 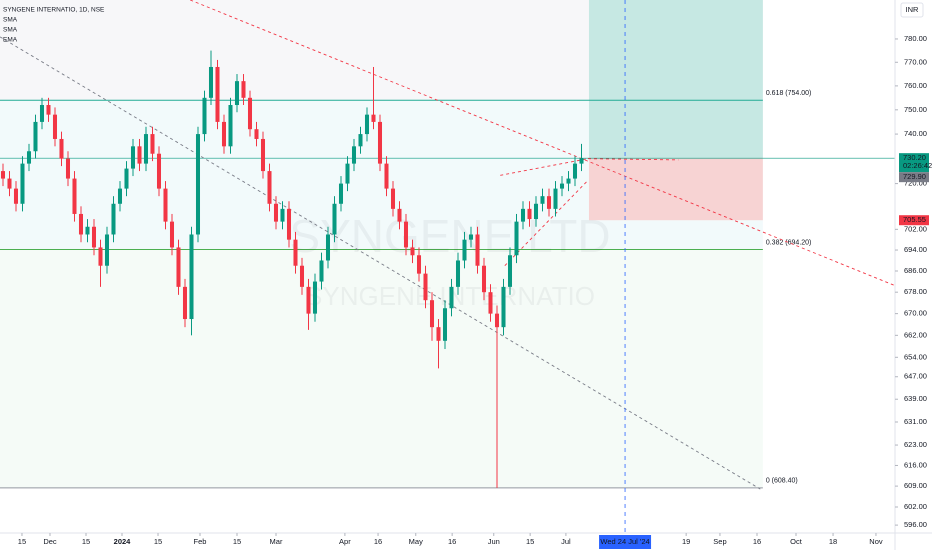 I want to click on stop-price-label: 705.55, so click(x=914, y=219).